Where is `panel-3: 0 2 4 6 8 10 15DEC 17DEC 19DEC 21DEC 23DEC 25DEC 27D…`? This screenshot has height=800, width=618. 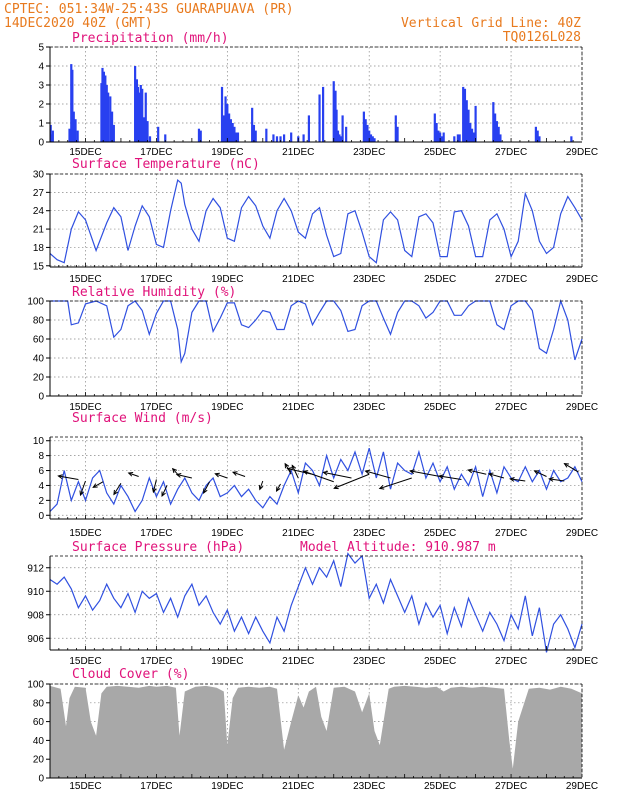 panel-3: 0 2 4 6 8 10 15DEC 17DEC 19DEC 21DEC 23DEC 25DEC 27D… is located at coordinates (315, 475).